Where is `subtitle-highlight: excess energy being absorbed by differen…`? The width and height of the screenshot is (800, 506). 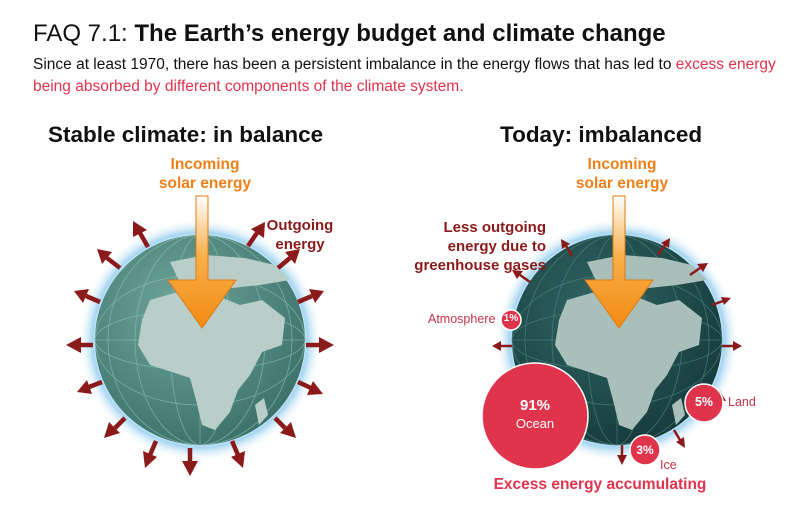
subtitle-highlight: excess energy being absorbed by differen… is located at coordinates (404, 75).